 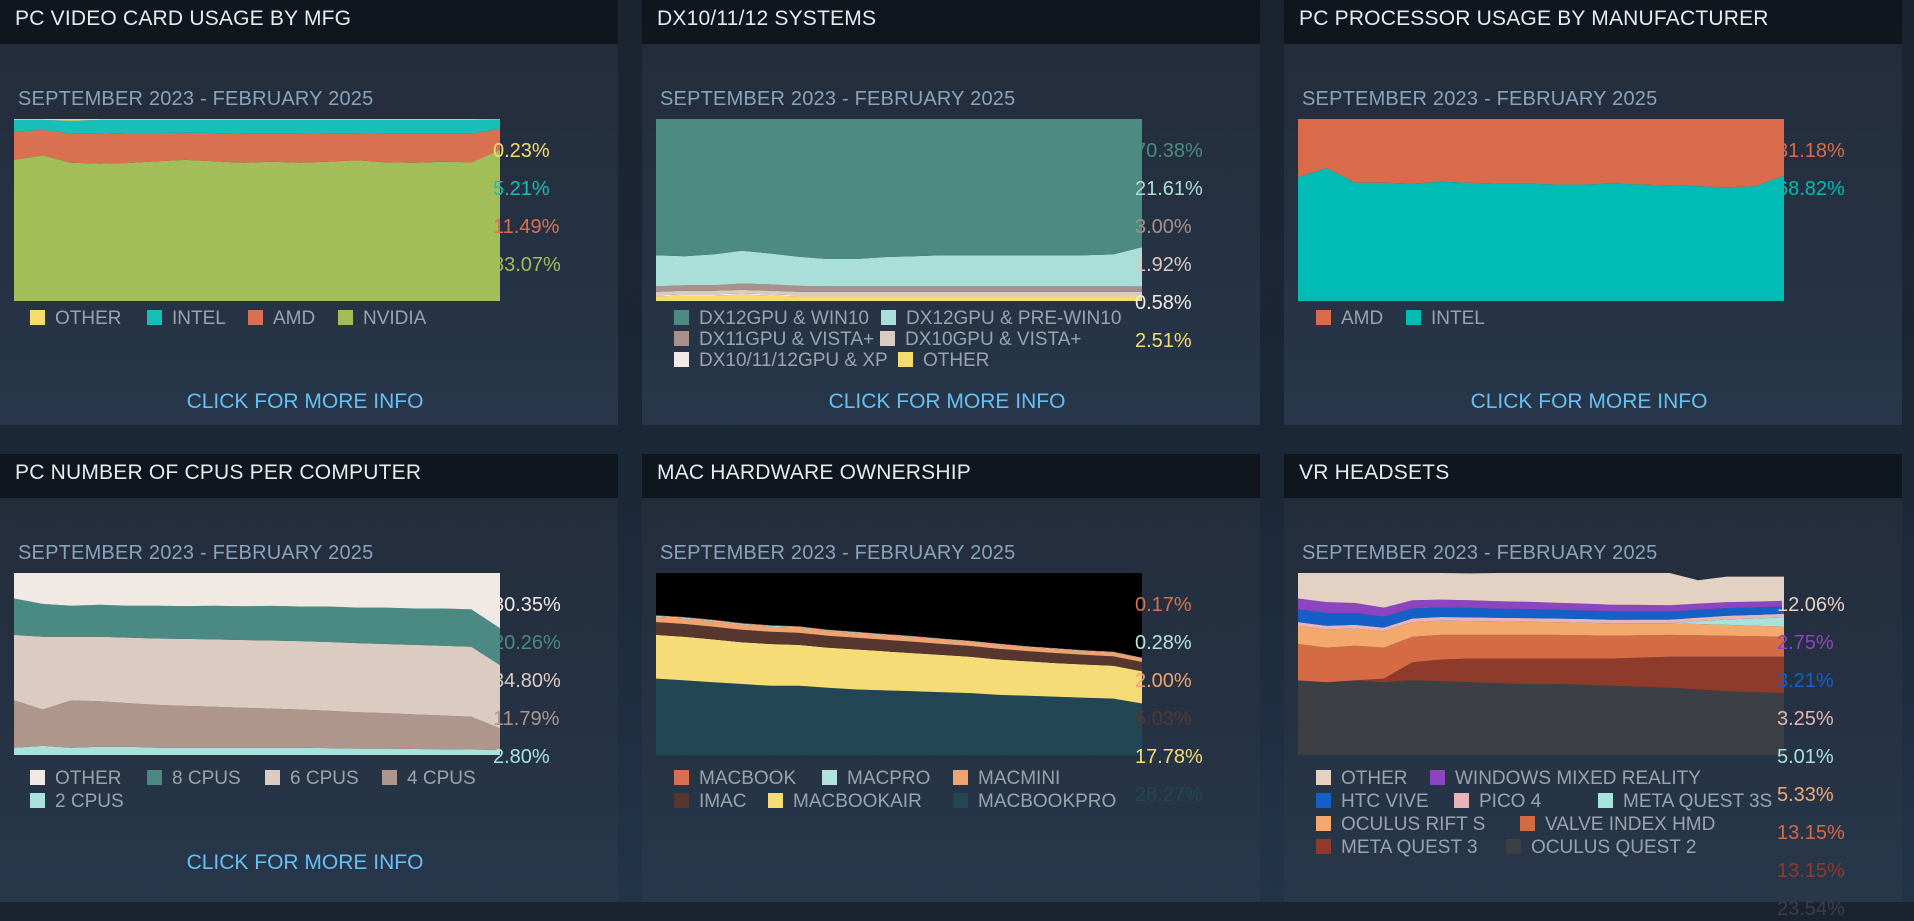 I want to click on legend-item-pico-4: PICO 4, so click(x=1497, y=802).